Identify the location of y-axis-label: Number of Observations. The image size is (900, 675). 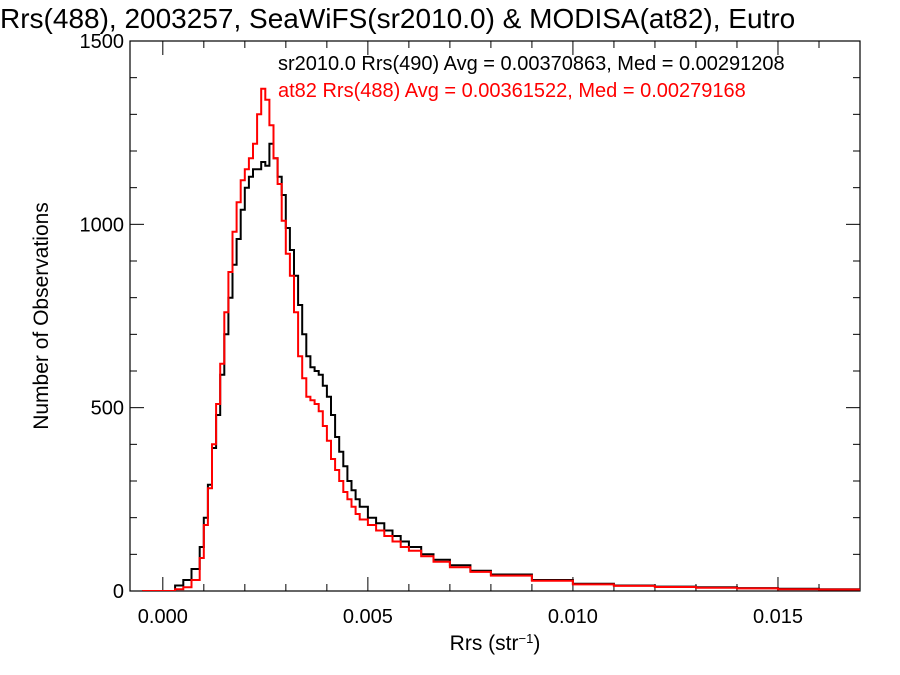
(41, 316).